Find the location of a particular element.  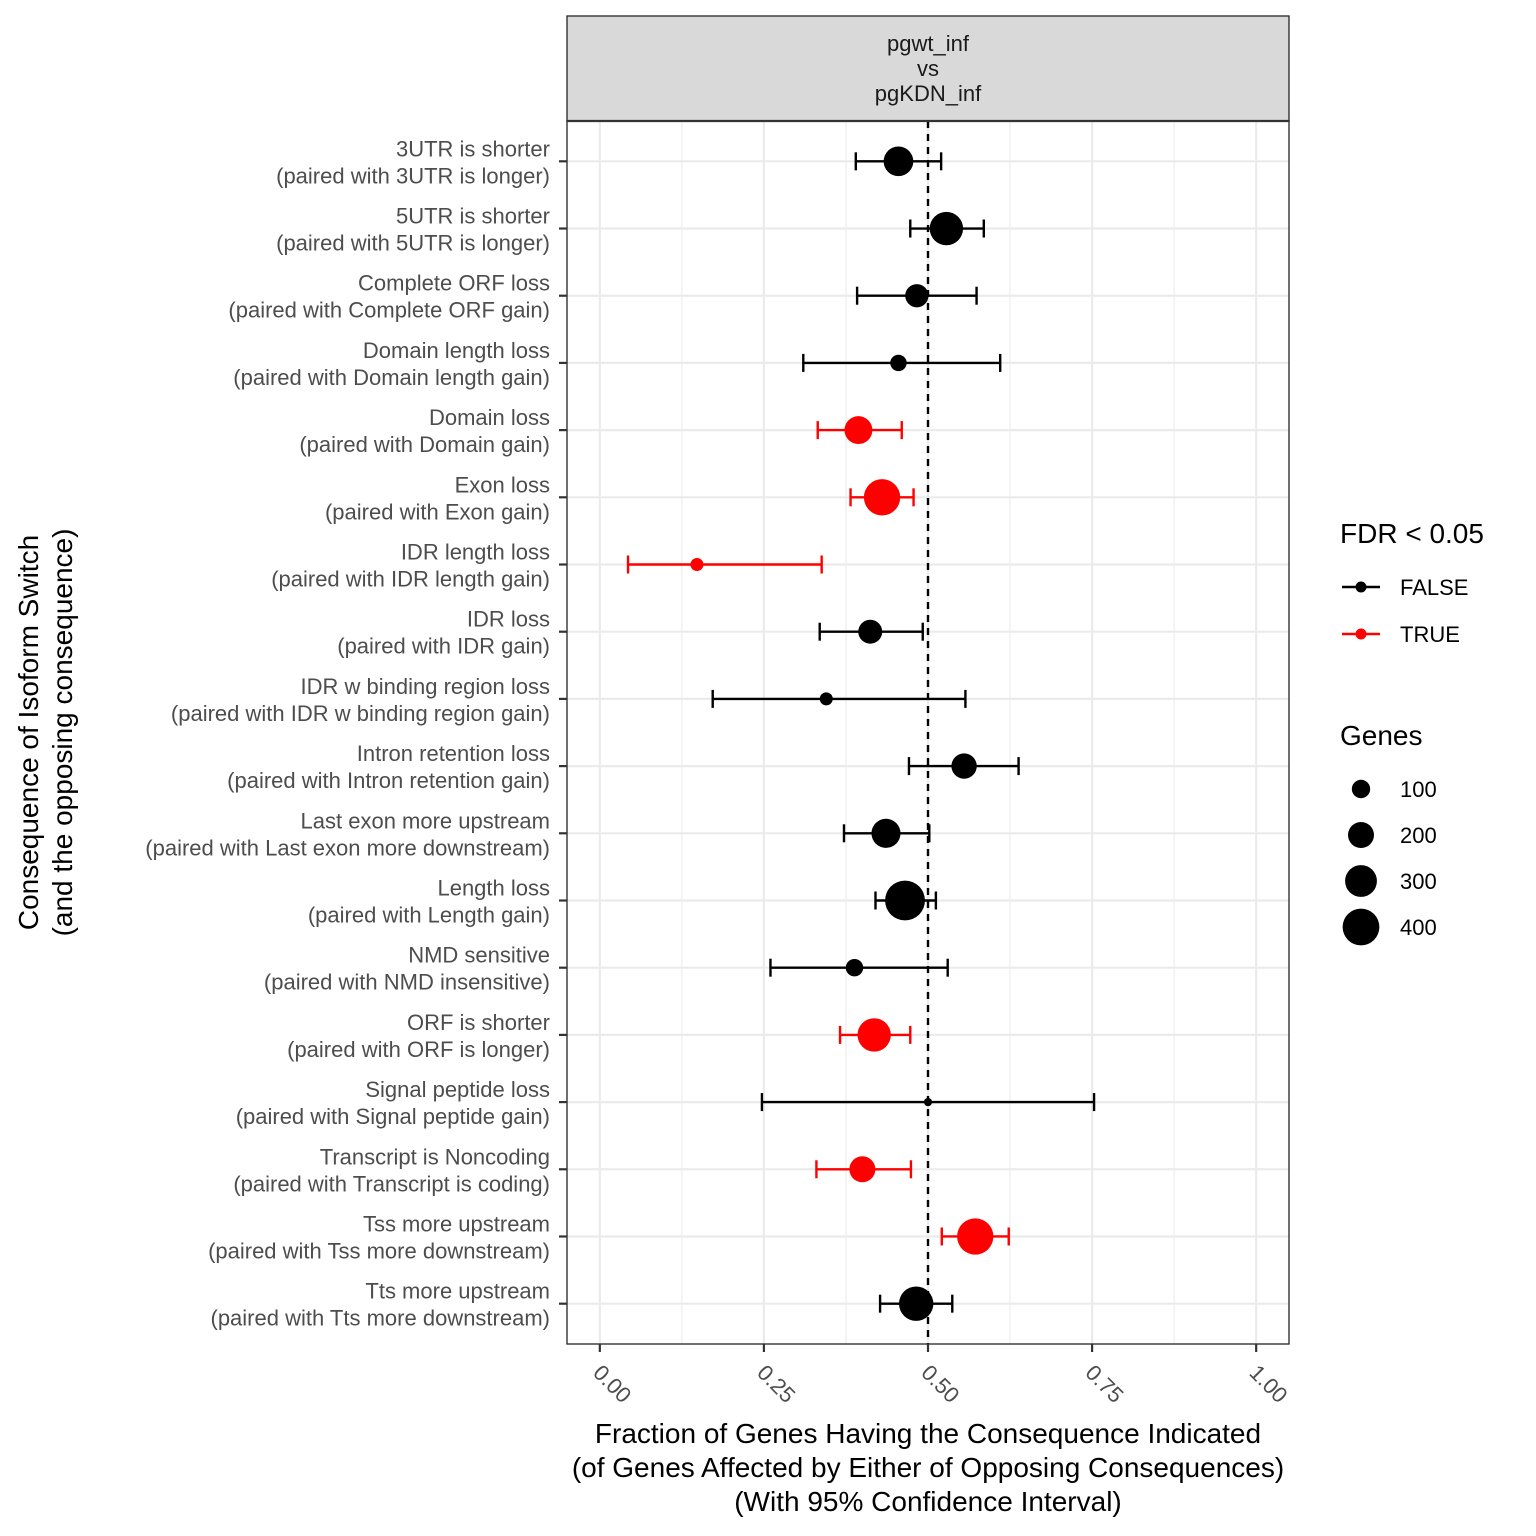

y-tick-label: Exon loss is located at coordinates (502, 484).